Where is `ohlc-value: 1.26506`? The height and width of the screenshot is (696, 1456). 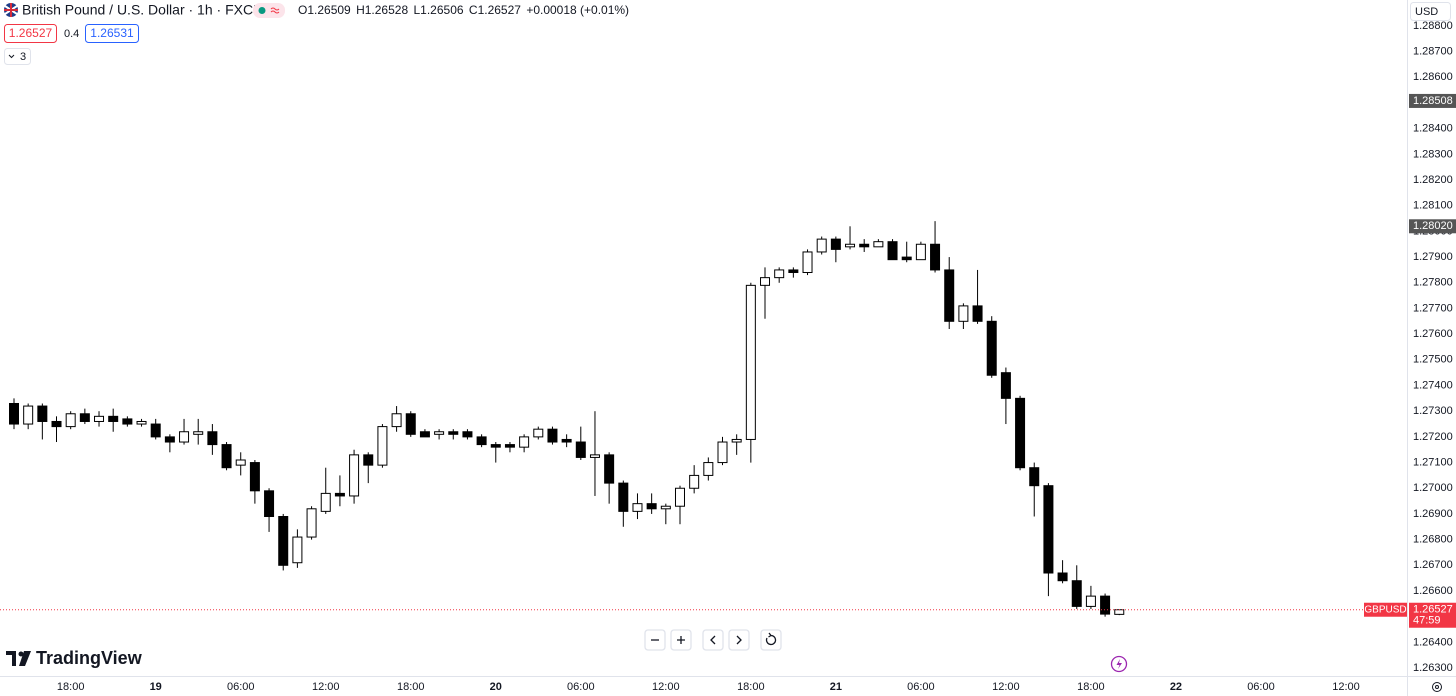 ohlc-value: 1.26506 is located at coordinates (442, 10).